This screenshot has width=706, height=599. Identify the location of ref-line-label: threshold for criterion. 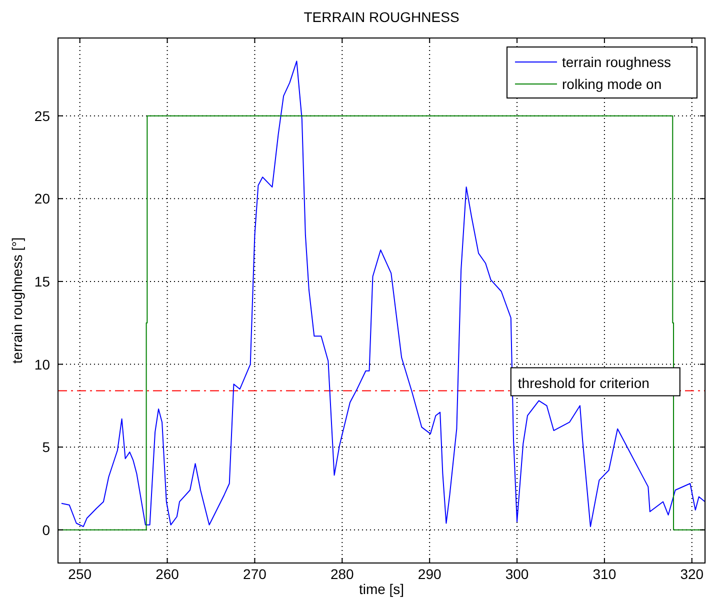
(584, 382).